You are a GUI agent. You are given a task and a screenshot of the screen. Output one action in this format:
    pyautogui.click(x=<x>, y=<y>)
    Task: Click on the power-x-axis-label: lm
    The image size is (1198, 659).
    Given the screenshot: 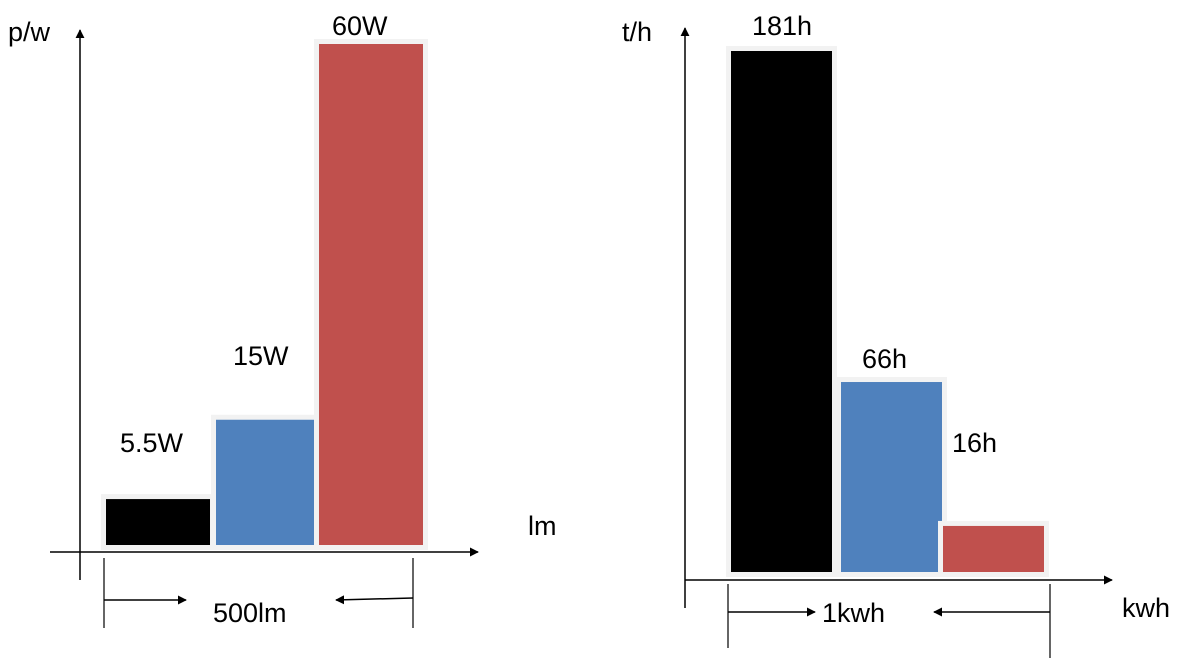 What is the action you would take?
    pyautogui.click(x=542, y=526)
    